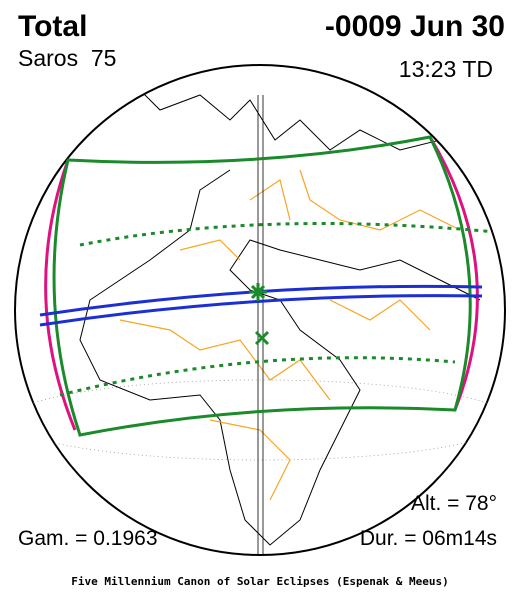 The image size is (520, 600). I want to click on gamma: Gam. = 0.1963, so click(88, 538).